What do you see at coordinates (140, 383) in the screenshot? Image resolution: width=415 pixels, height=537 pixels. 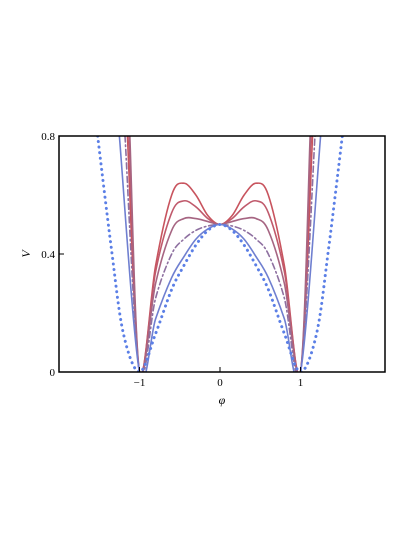 I see `x-tick-label: −1` at bounding box center [140, 383].